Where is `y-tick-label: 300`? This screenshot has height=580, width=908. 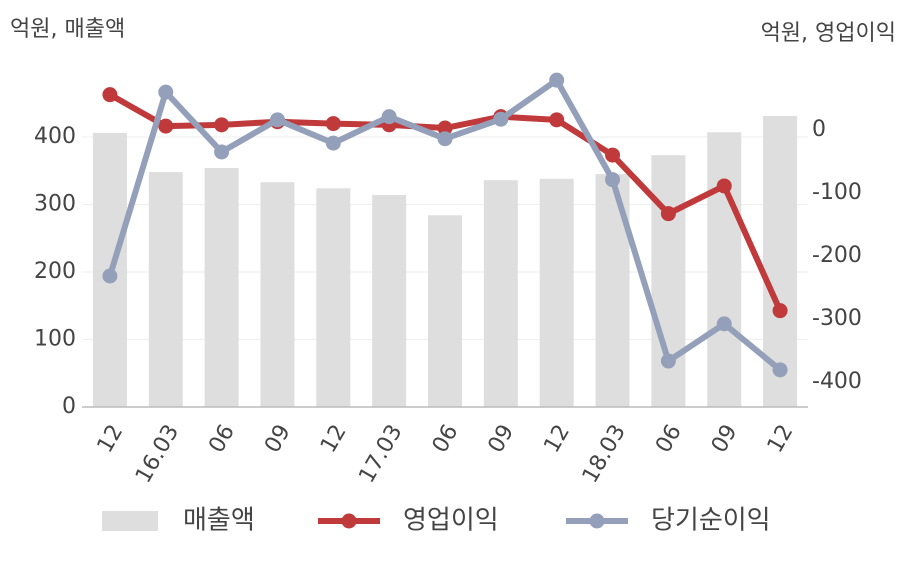 y-tick-label: 300 is located at coordinates (55, 203).